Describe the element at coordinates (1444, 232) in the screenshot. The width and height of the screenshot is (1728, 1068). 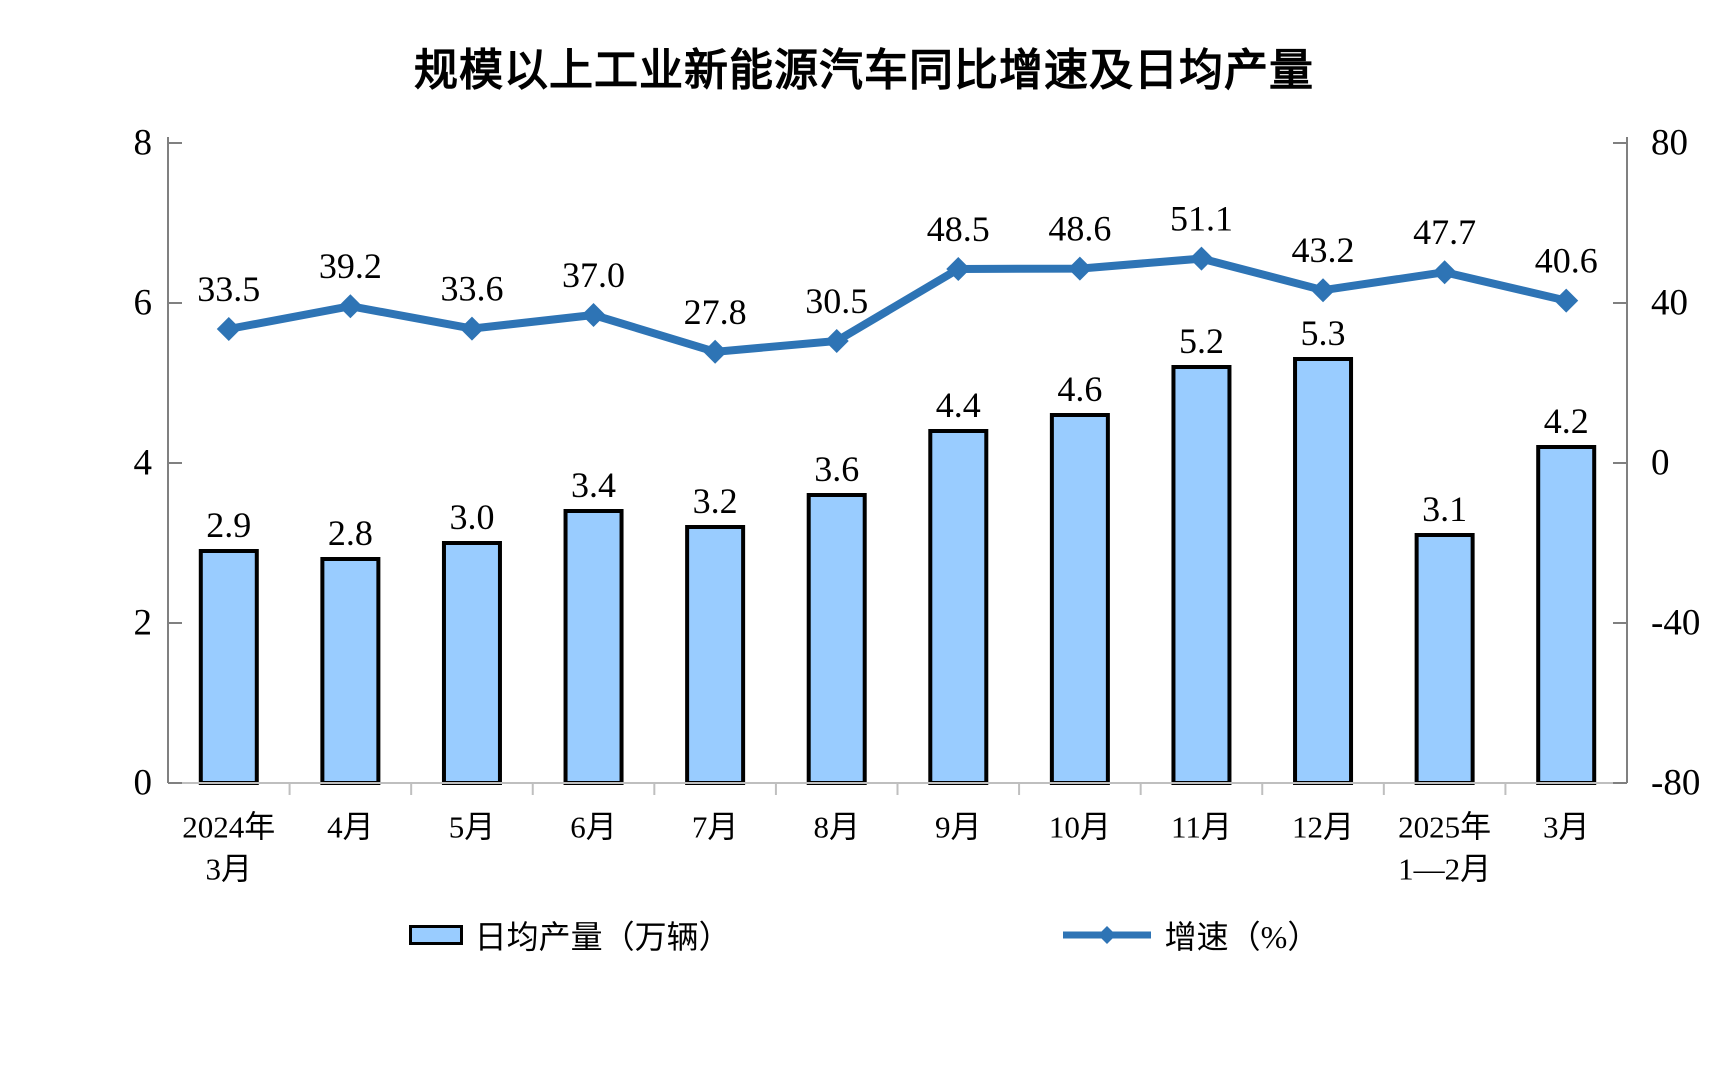
I see `line-value-label: 47.7` at that location.